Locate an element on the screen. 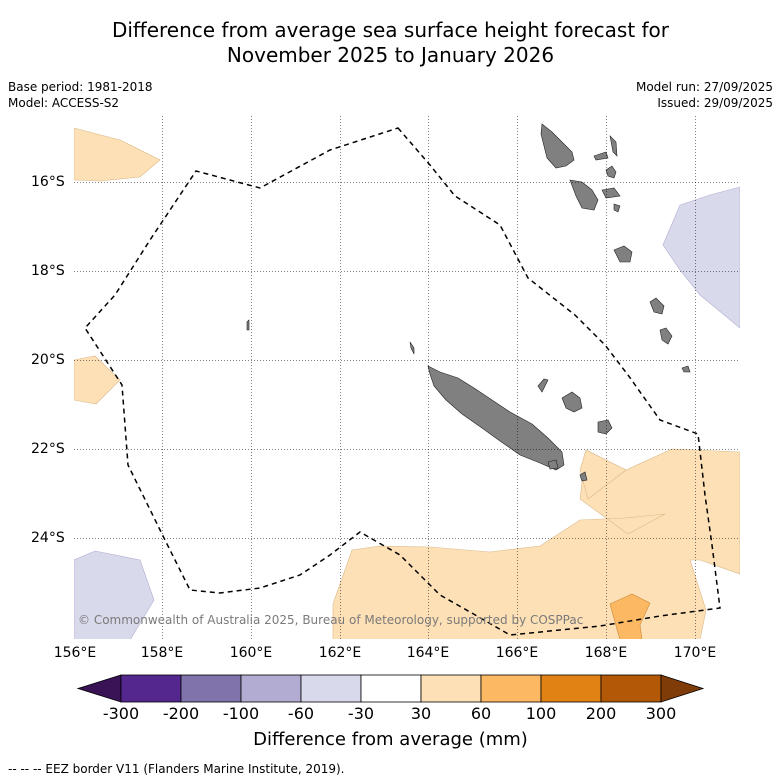 The width and height of the screenshot is (781, 781). colorbar-tick-label: -60 is located at coordinates (301, 713).